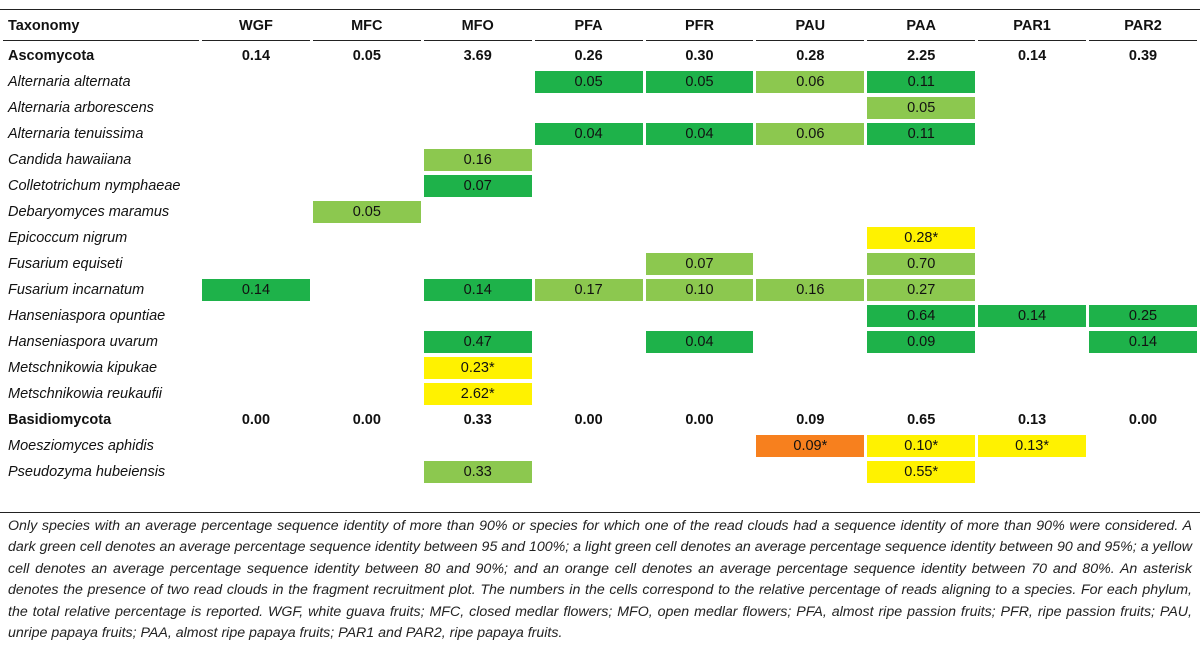 Image resolution: width=1200 pixels, height=648 pixels. I want to click on species-name: Fusarium equiseti, so click(65, 264).